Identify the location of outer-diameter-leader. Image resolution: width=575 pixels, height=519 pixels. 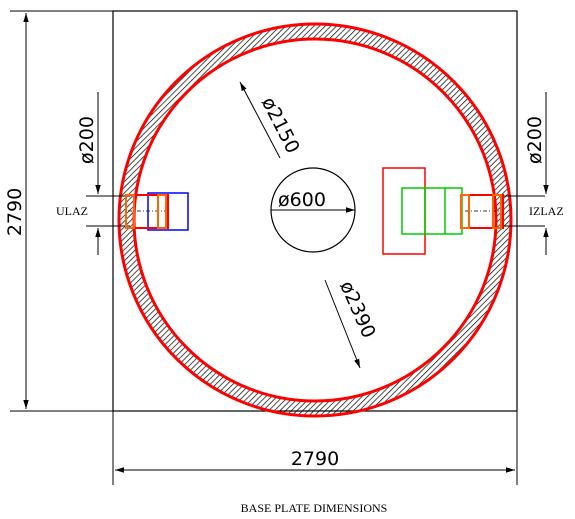
(342, 324).